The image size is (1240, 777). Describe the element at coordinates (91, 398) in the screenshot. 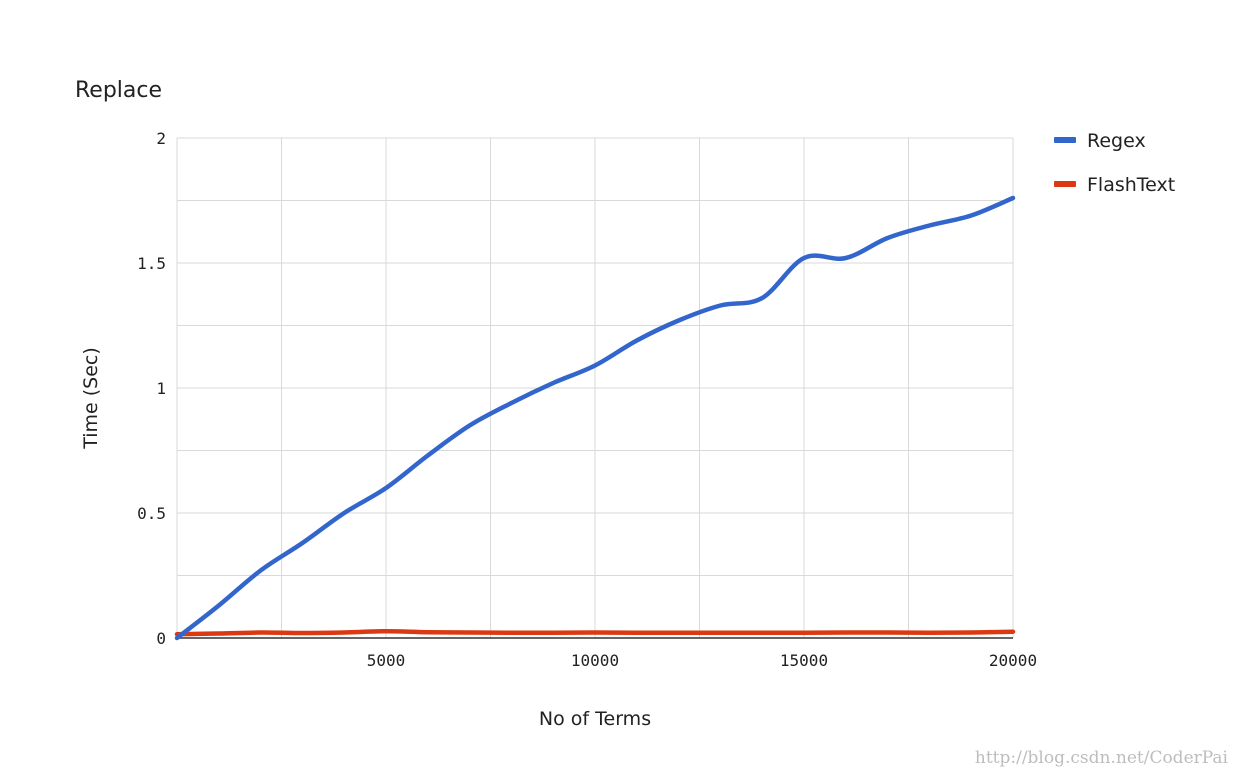

I see `y-axis-title: Time (Sec)` at that location.